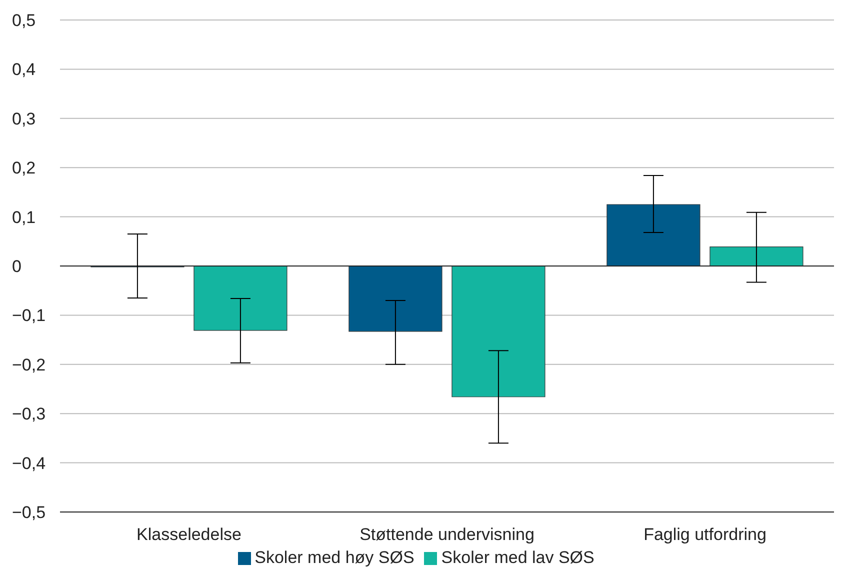 The height and width of the screenshot is (576, 852). I want to click on y-tick-label: −0,4, so click(29, 463).